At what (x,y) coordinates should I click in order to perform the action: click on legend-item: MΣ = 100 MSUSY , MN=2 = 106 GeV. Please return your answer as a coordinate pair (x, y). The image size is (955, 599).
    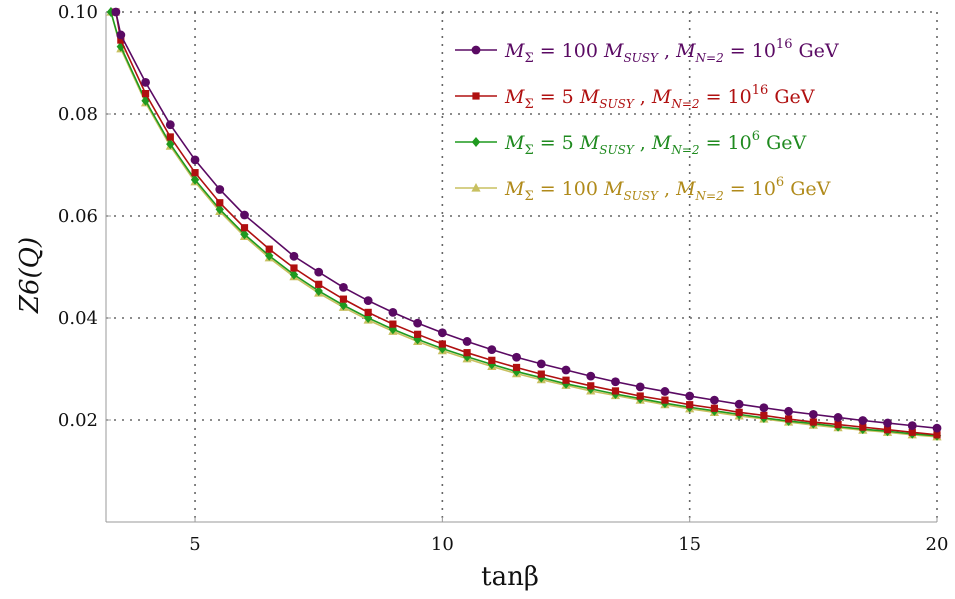
    Looking at the image, I should click on (643, 189).